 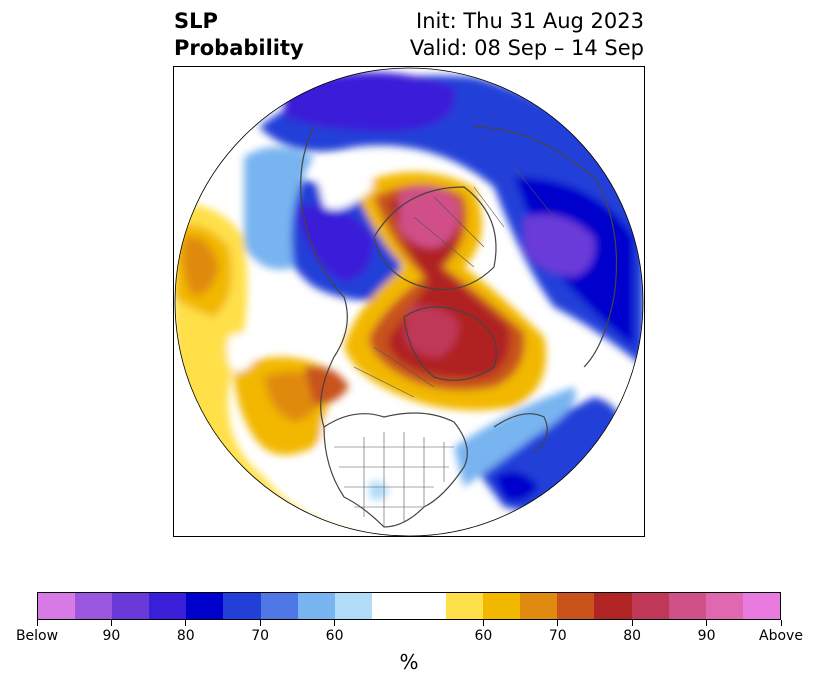 I want to click on above-core-siberia, so click(x=429, y=217).